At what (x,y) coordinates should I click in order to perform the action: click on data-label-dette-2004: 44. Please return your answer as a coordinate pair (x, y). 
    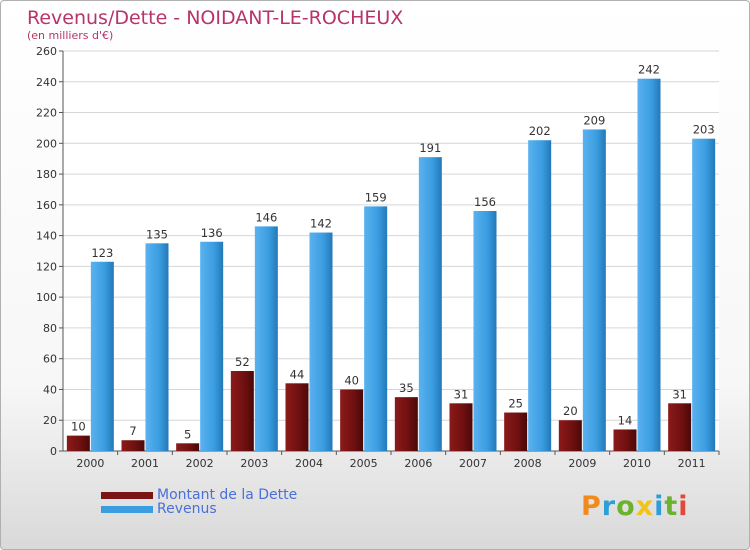
    Looking at the image, I should click on (297, 374).